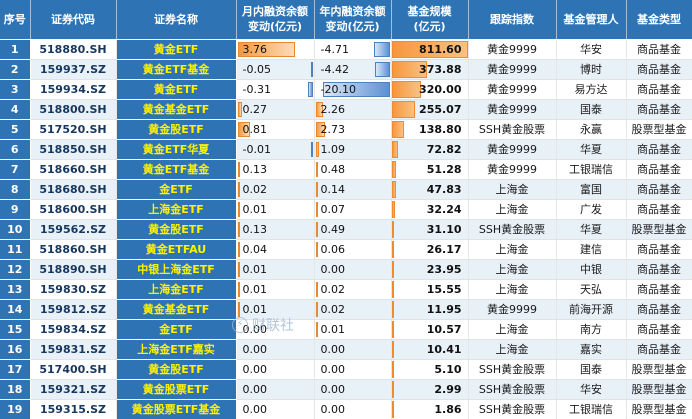  I want to click on cell-value: 0.13, so click(255, 229).